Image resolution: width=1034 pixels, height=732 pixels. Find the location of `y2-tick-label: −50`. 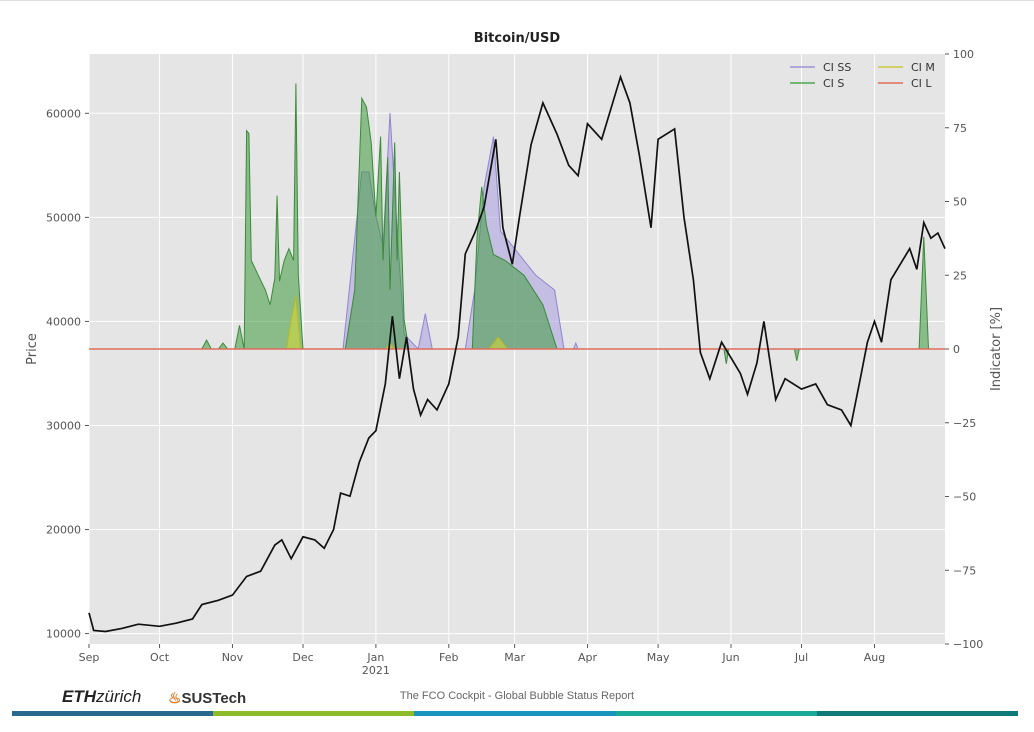

y2-tick-label: −50 is located at coordinates (964, 497).